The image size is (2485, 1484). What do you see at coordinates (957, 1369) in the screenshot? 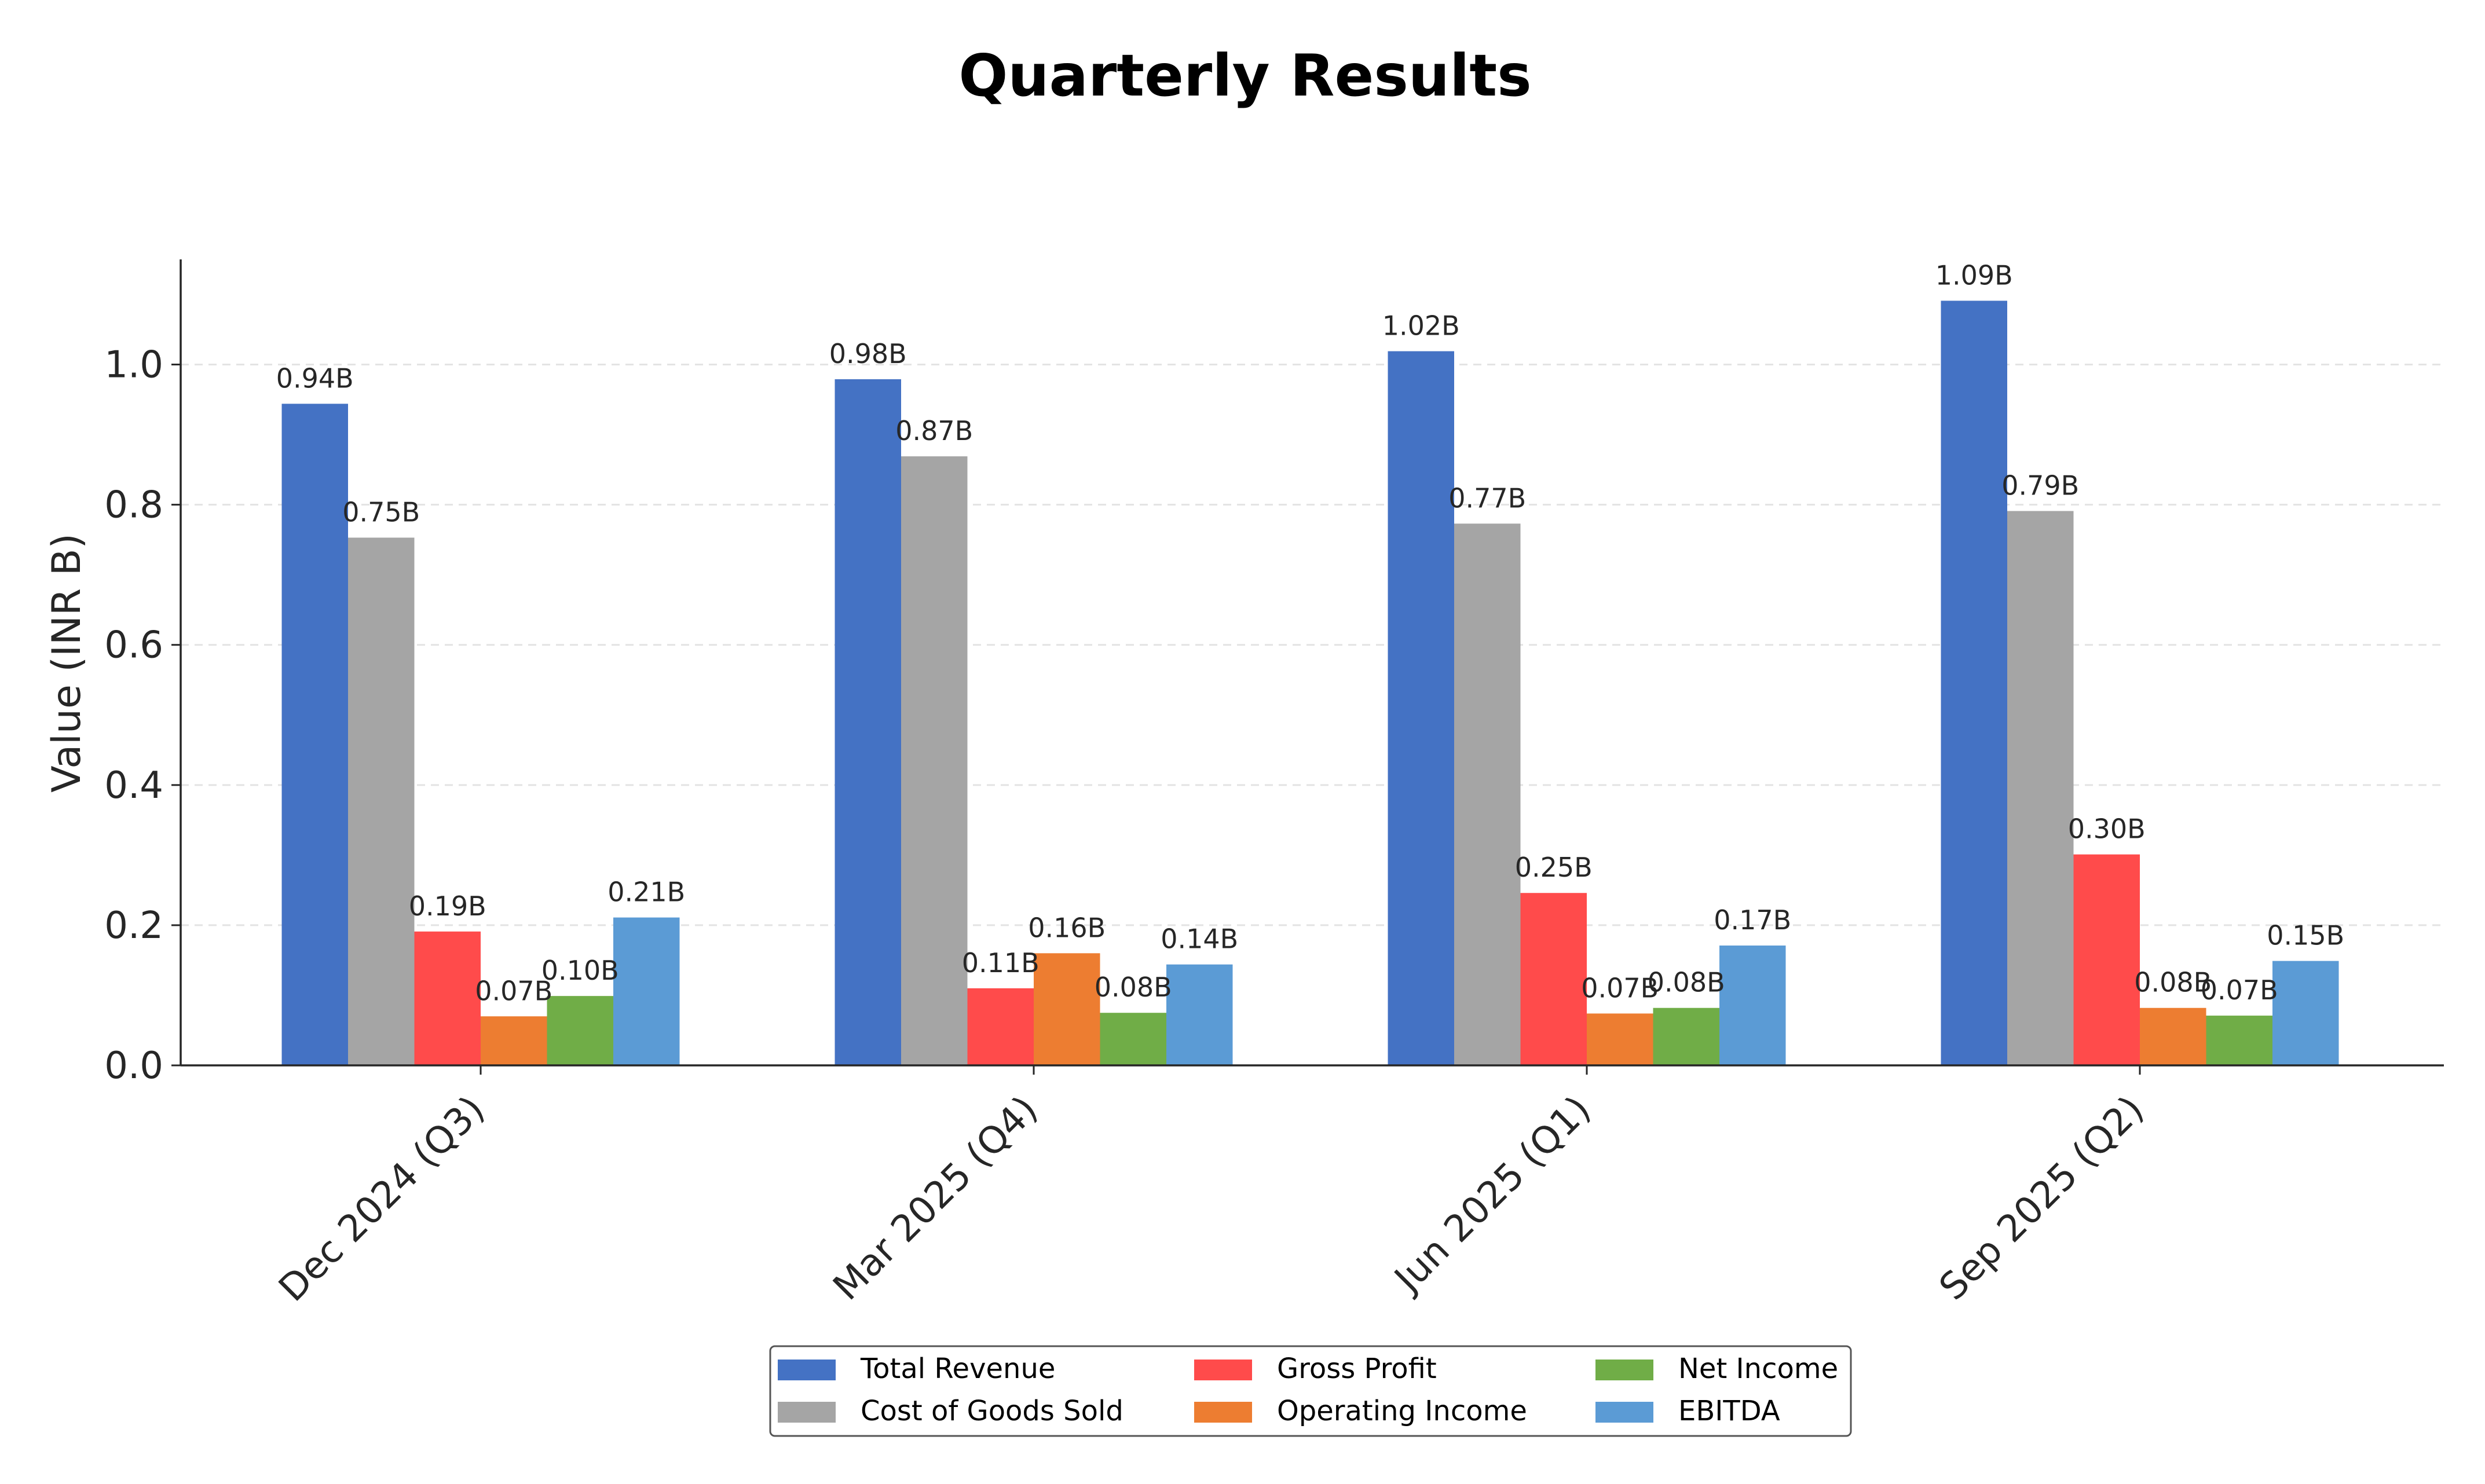
I see `legend-label: Total Revenue` at bounding box center [957, 1369].